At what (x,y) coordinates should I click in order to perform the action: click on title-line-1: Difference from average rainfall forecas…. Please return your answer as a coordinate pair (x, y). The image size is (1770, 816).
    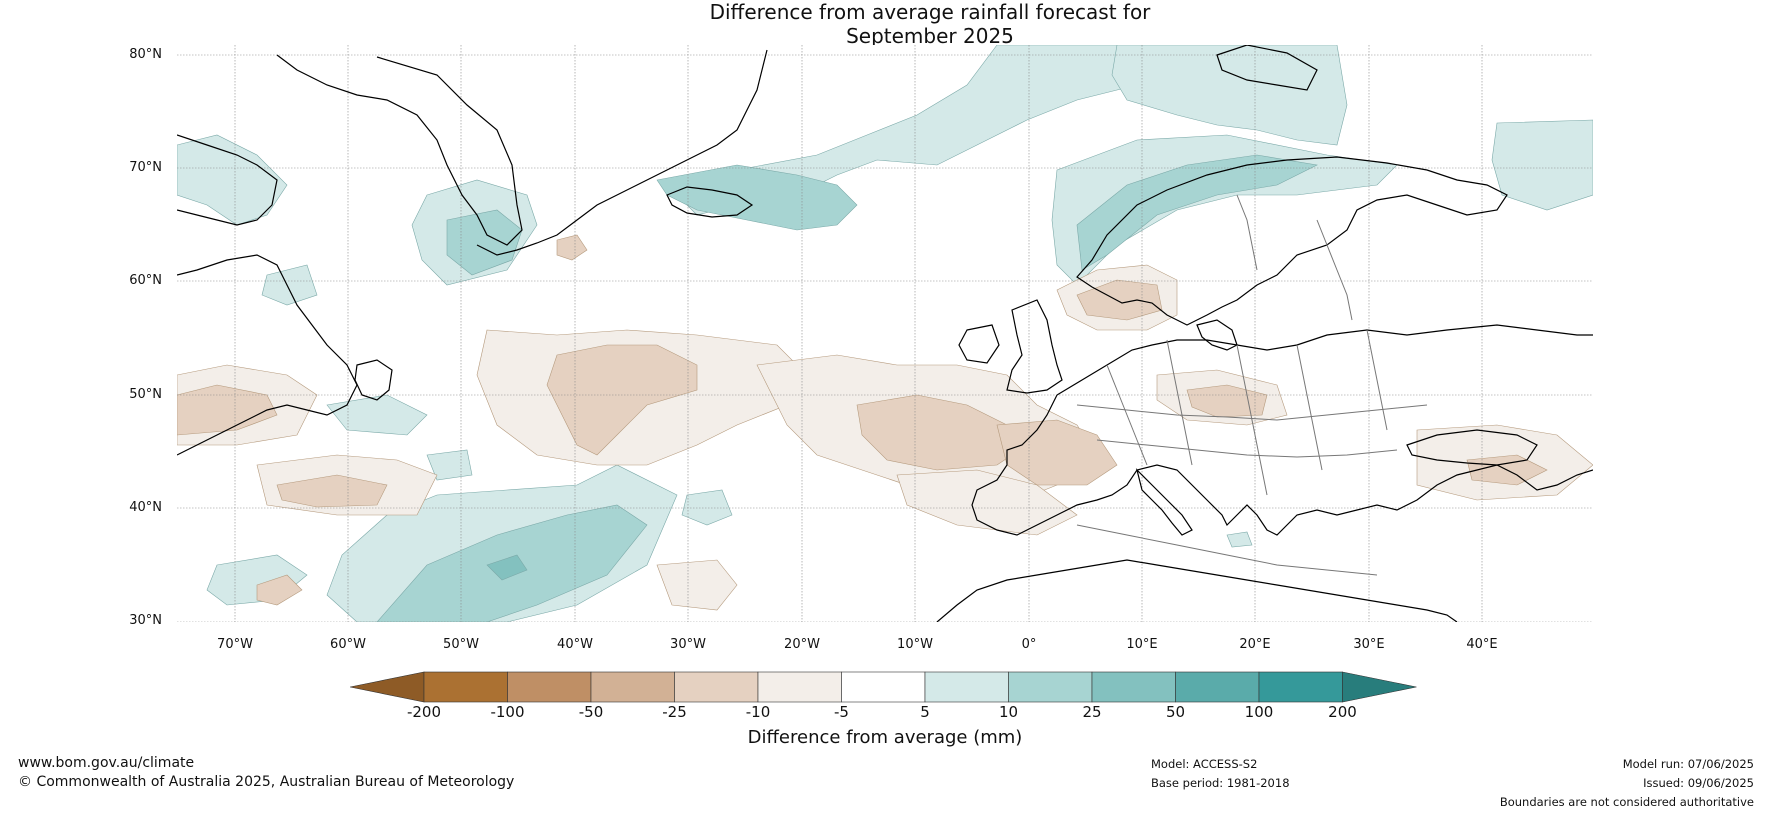
    Looking at the image, I should click on (930, 12).